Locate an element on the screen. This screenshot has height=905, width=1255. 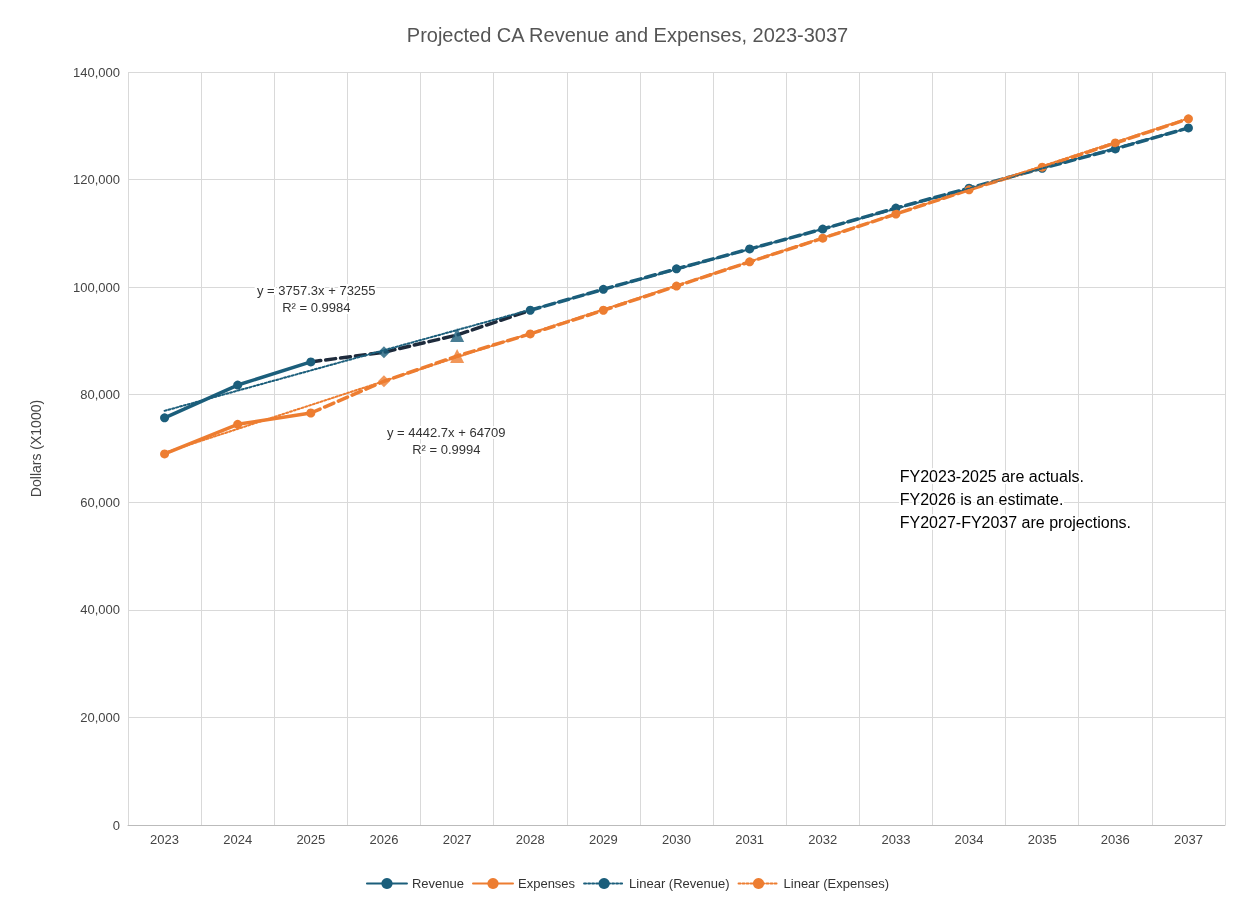
y-tick-label: 140,000 is located at coordinates (96, 72).